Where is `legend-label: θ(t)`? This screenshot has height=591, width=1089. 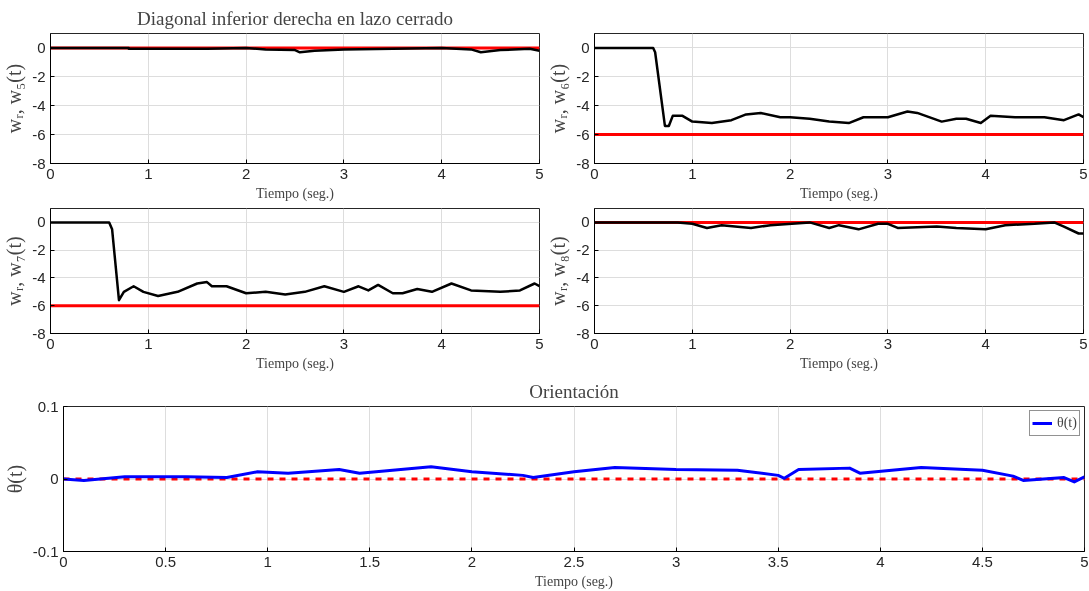 legend-label: θ(t) is located at coordinates (1067, 423).